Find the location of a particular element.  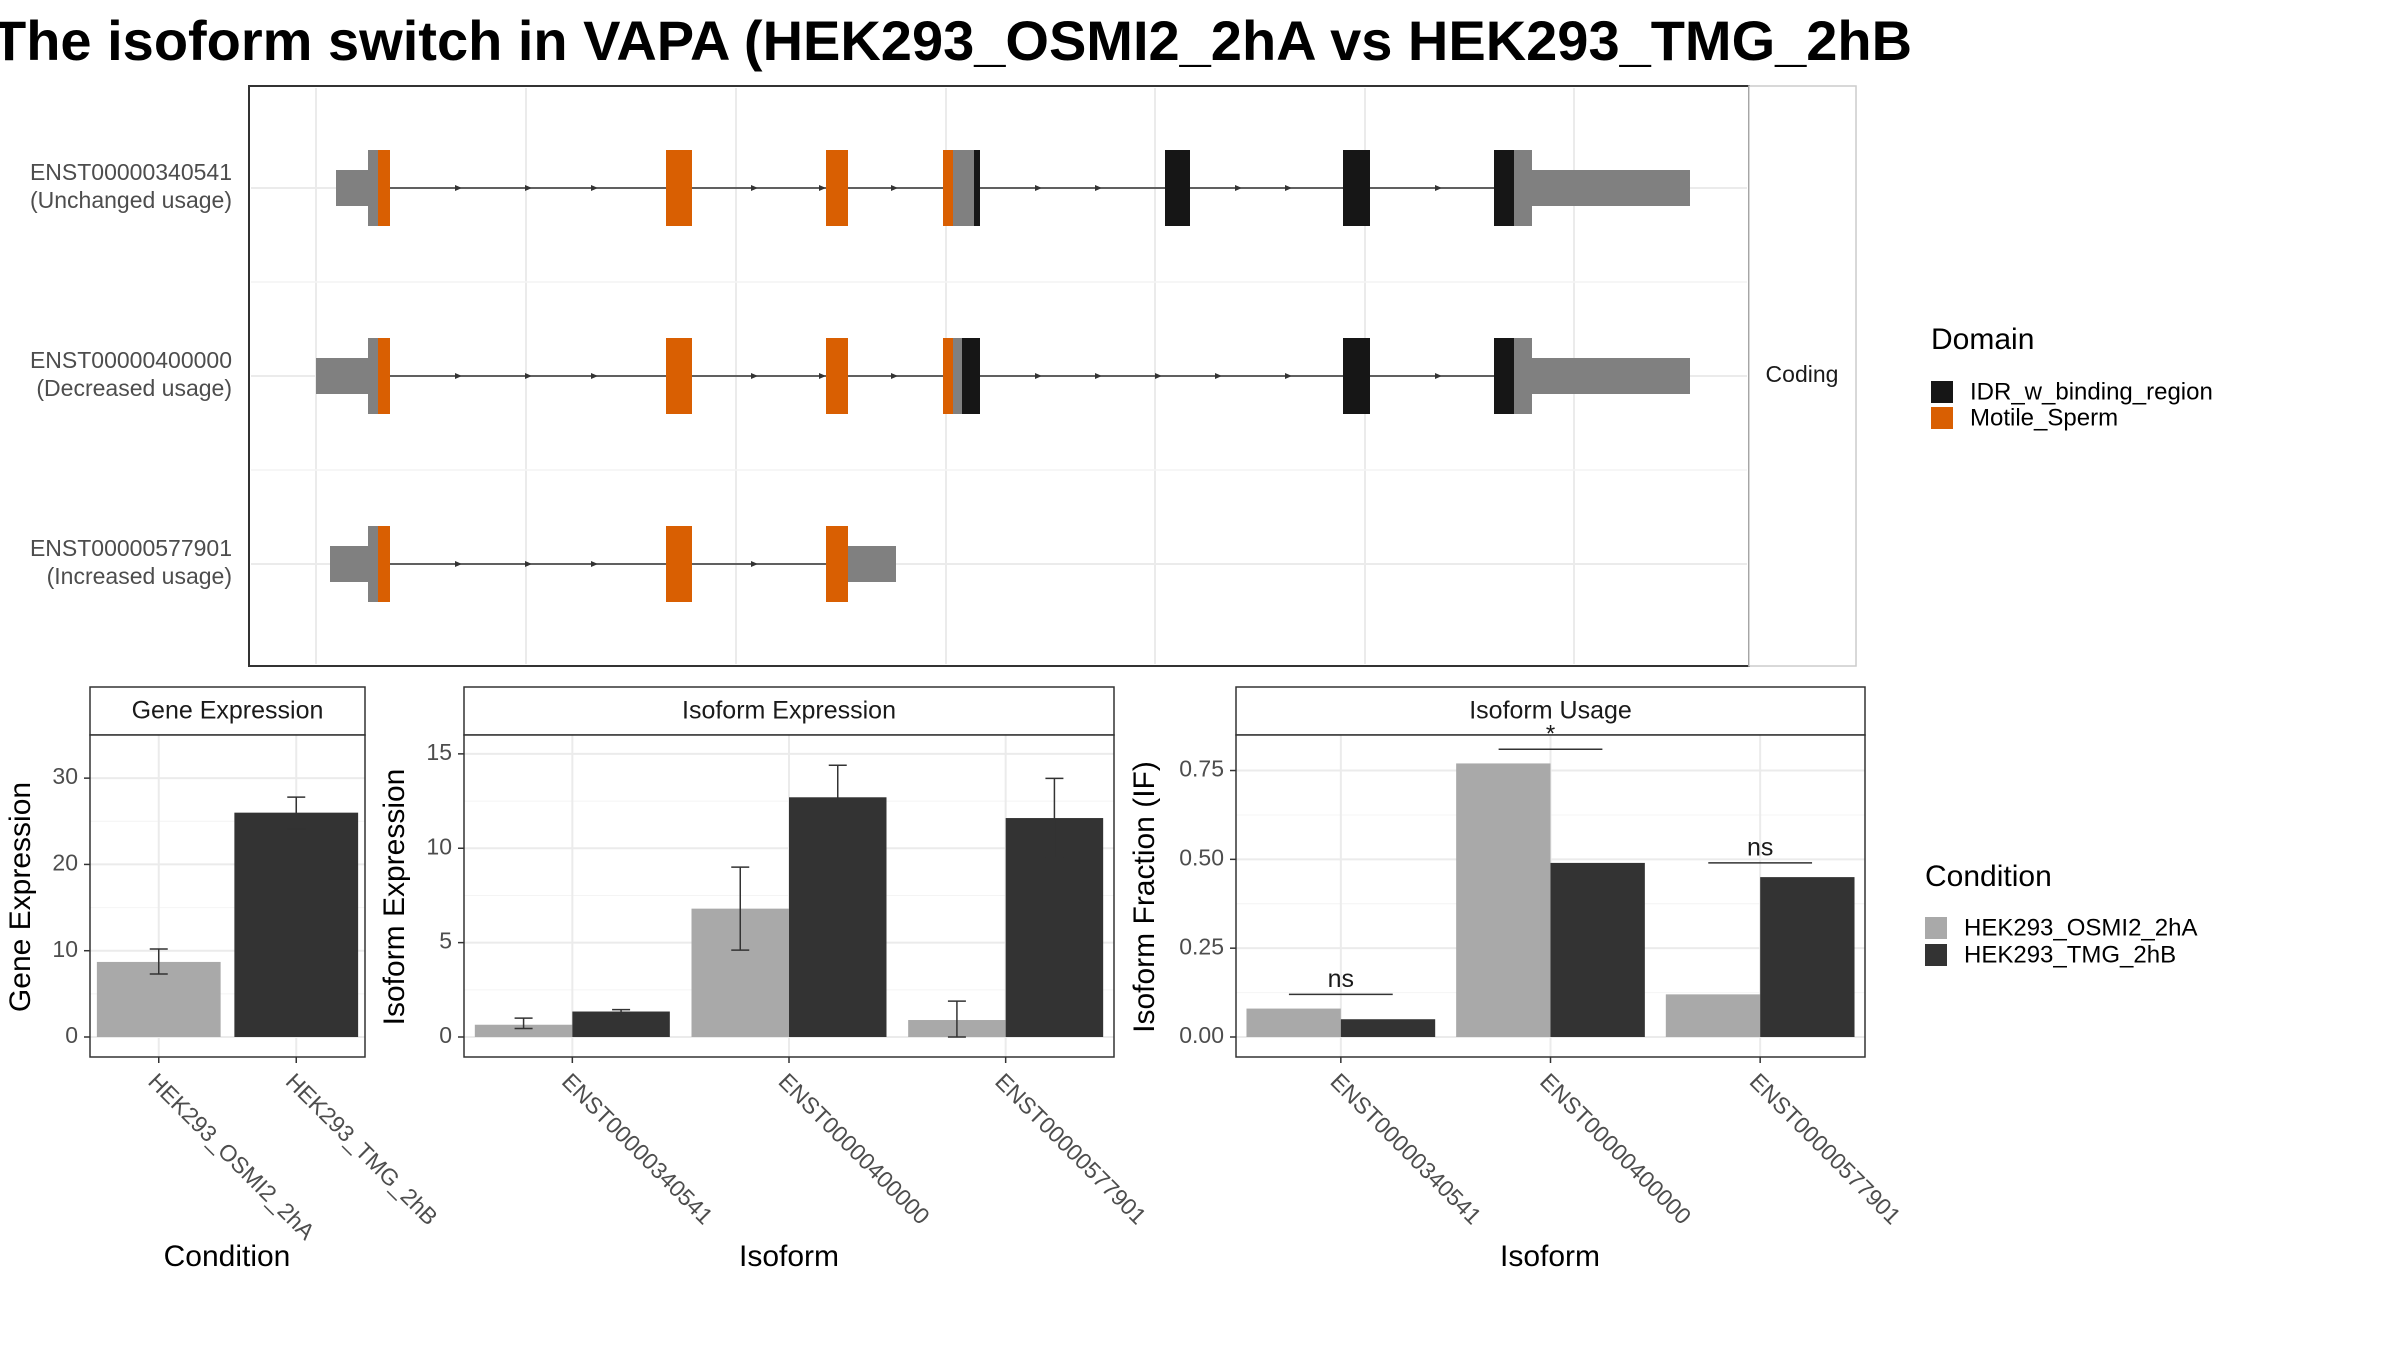

x-axis-title: Condition is located at coordinates (227, 1256).